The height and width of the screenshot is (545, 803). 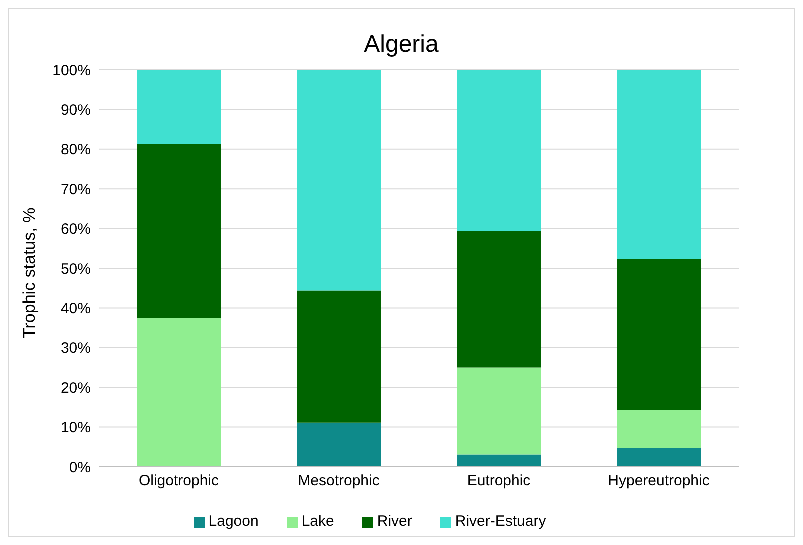 What do you see at coordinates (339, 481) in the screenshot?
I see `x-tick-label: Mesotrophic` at bounding box center [339, 481].